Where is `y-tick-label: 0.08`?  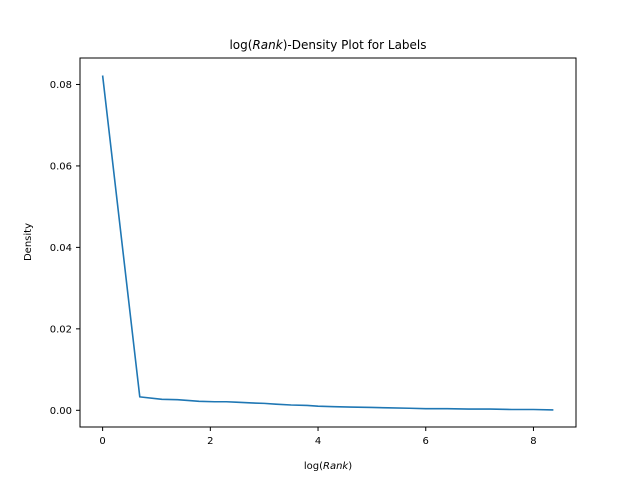 y-tick-label: 0.08 is located at coordinates (61, 85).